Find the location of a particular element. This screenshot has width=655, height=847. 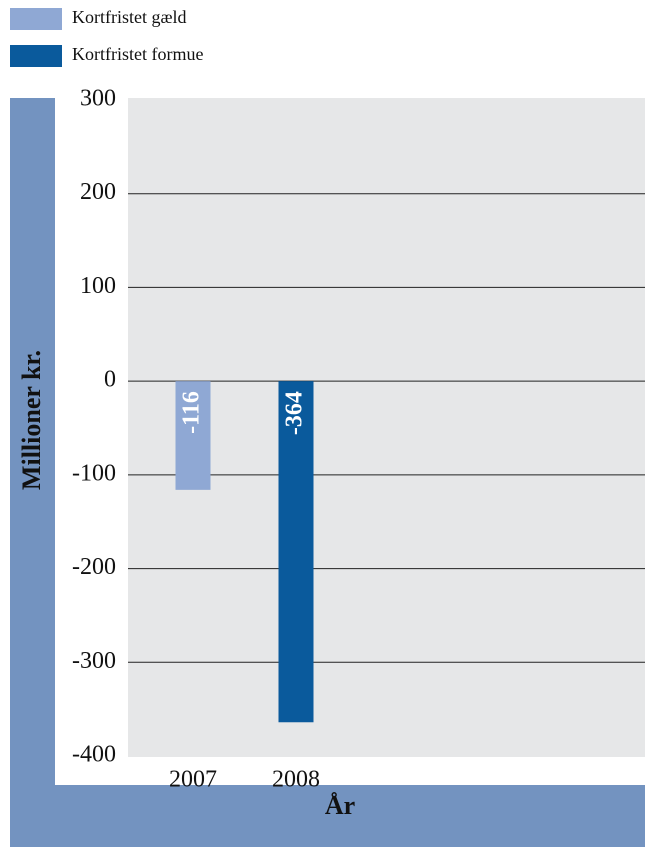

frame-left is located at coordinates (32, 472).